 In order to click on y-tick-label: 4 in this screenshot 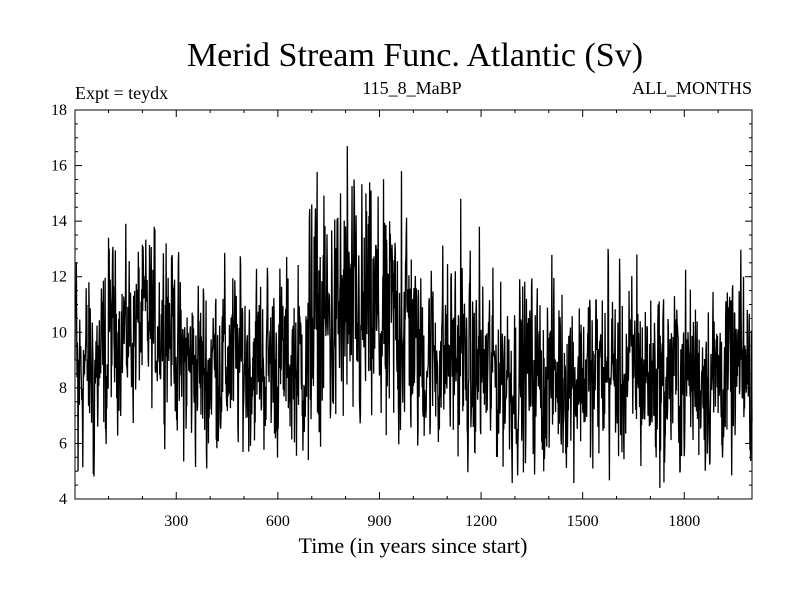, I will do `click(63, 499)`.